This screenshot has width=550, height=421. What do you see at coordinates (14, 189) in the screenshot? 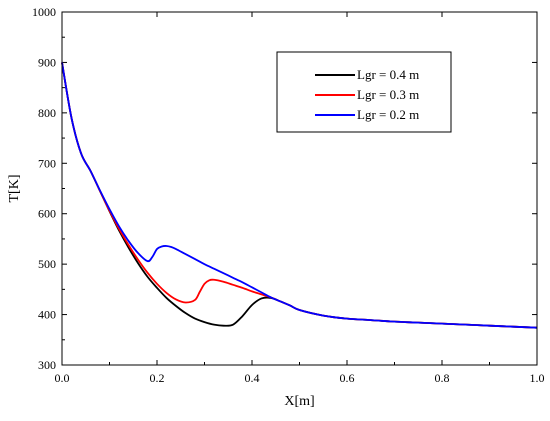
I see `y-axis-title: T[K]` at bounding box center [14, 189].